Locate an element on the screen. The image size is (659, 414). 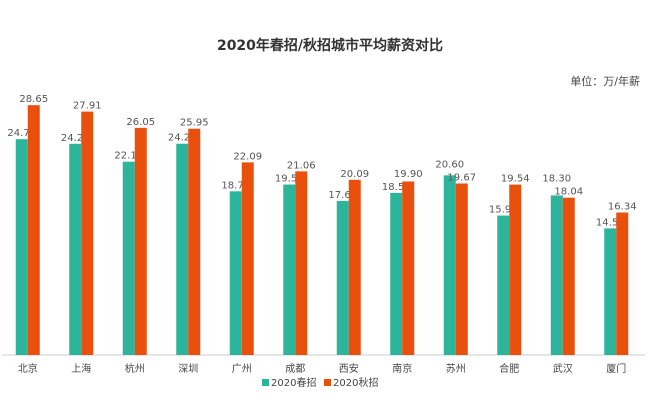
data-label: 20.60 is located at coordinates (449, 164).